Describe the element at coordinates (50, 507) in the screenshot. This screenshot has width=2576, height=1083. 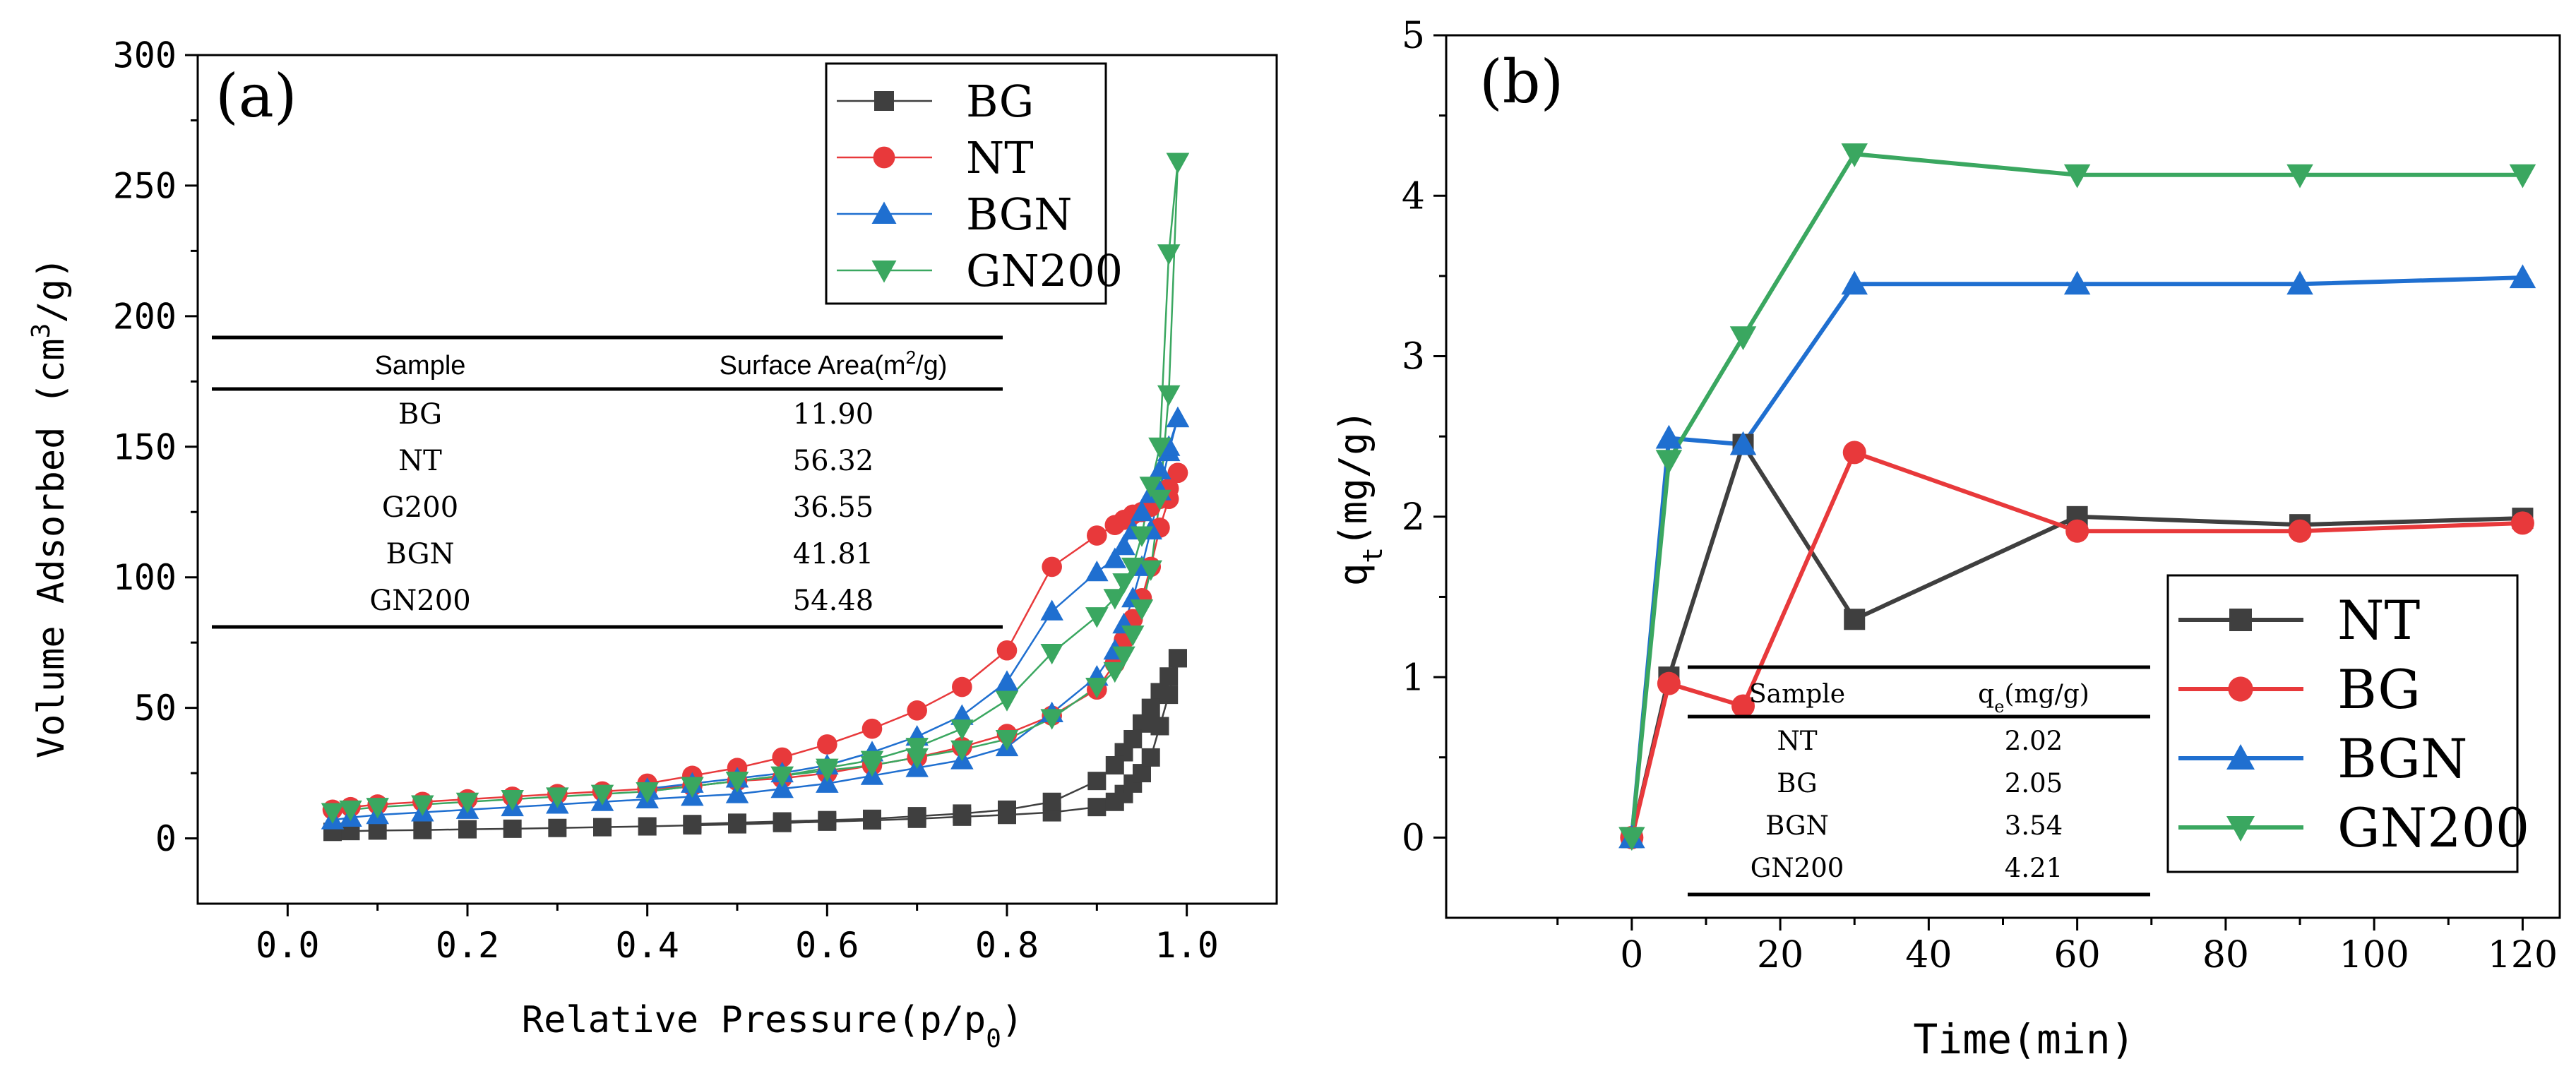
I see `panel-a-y-axis-title: Volume Adsorbed (cm3/g)` at that location.